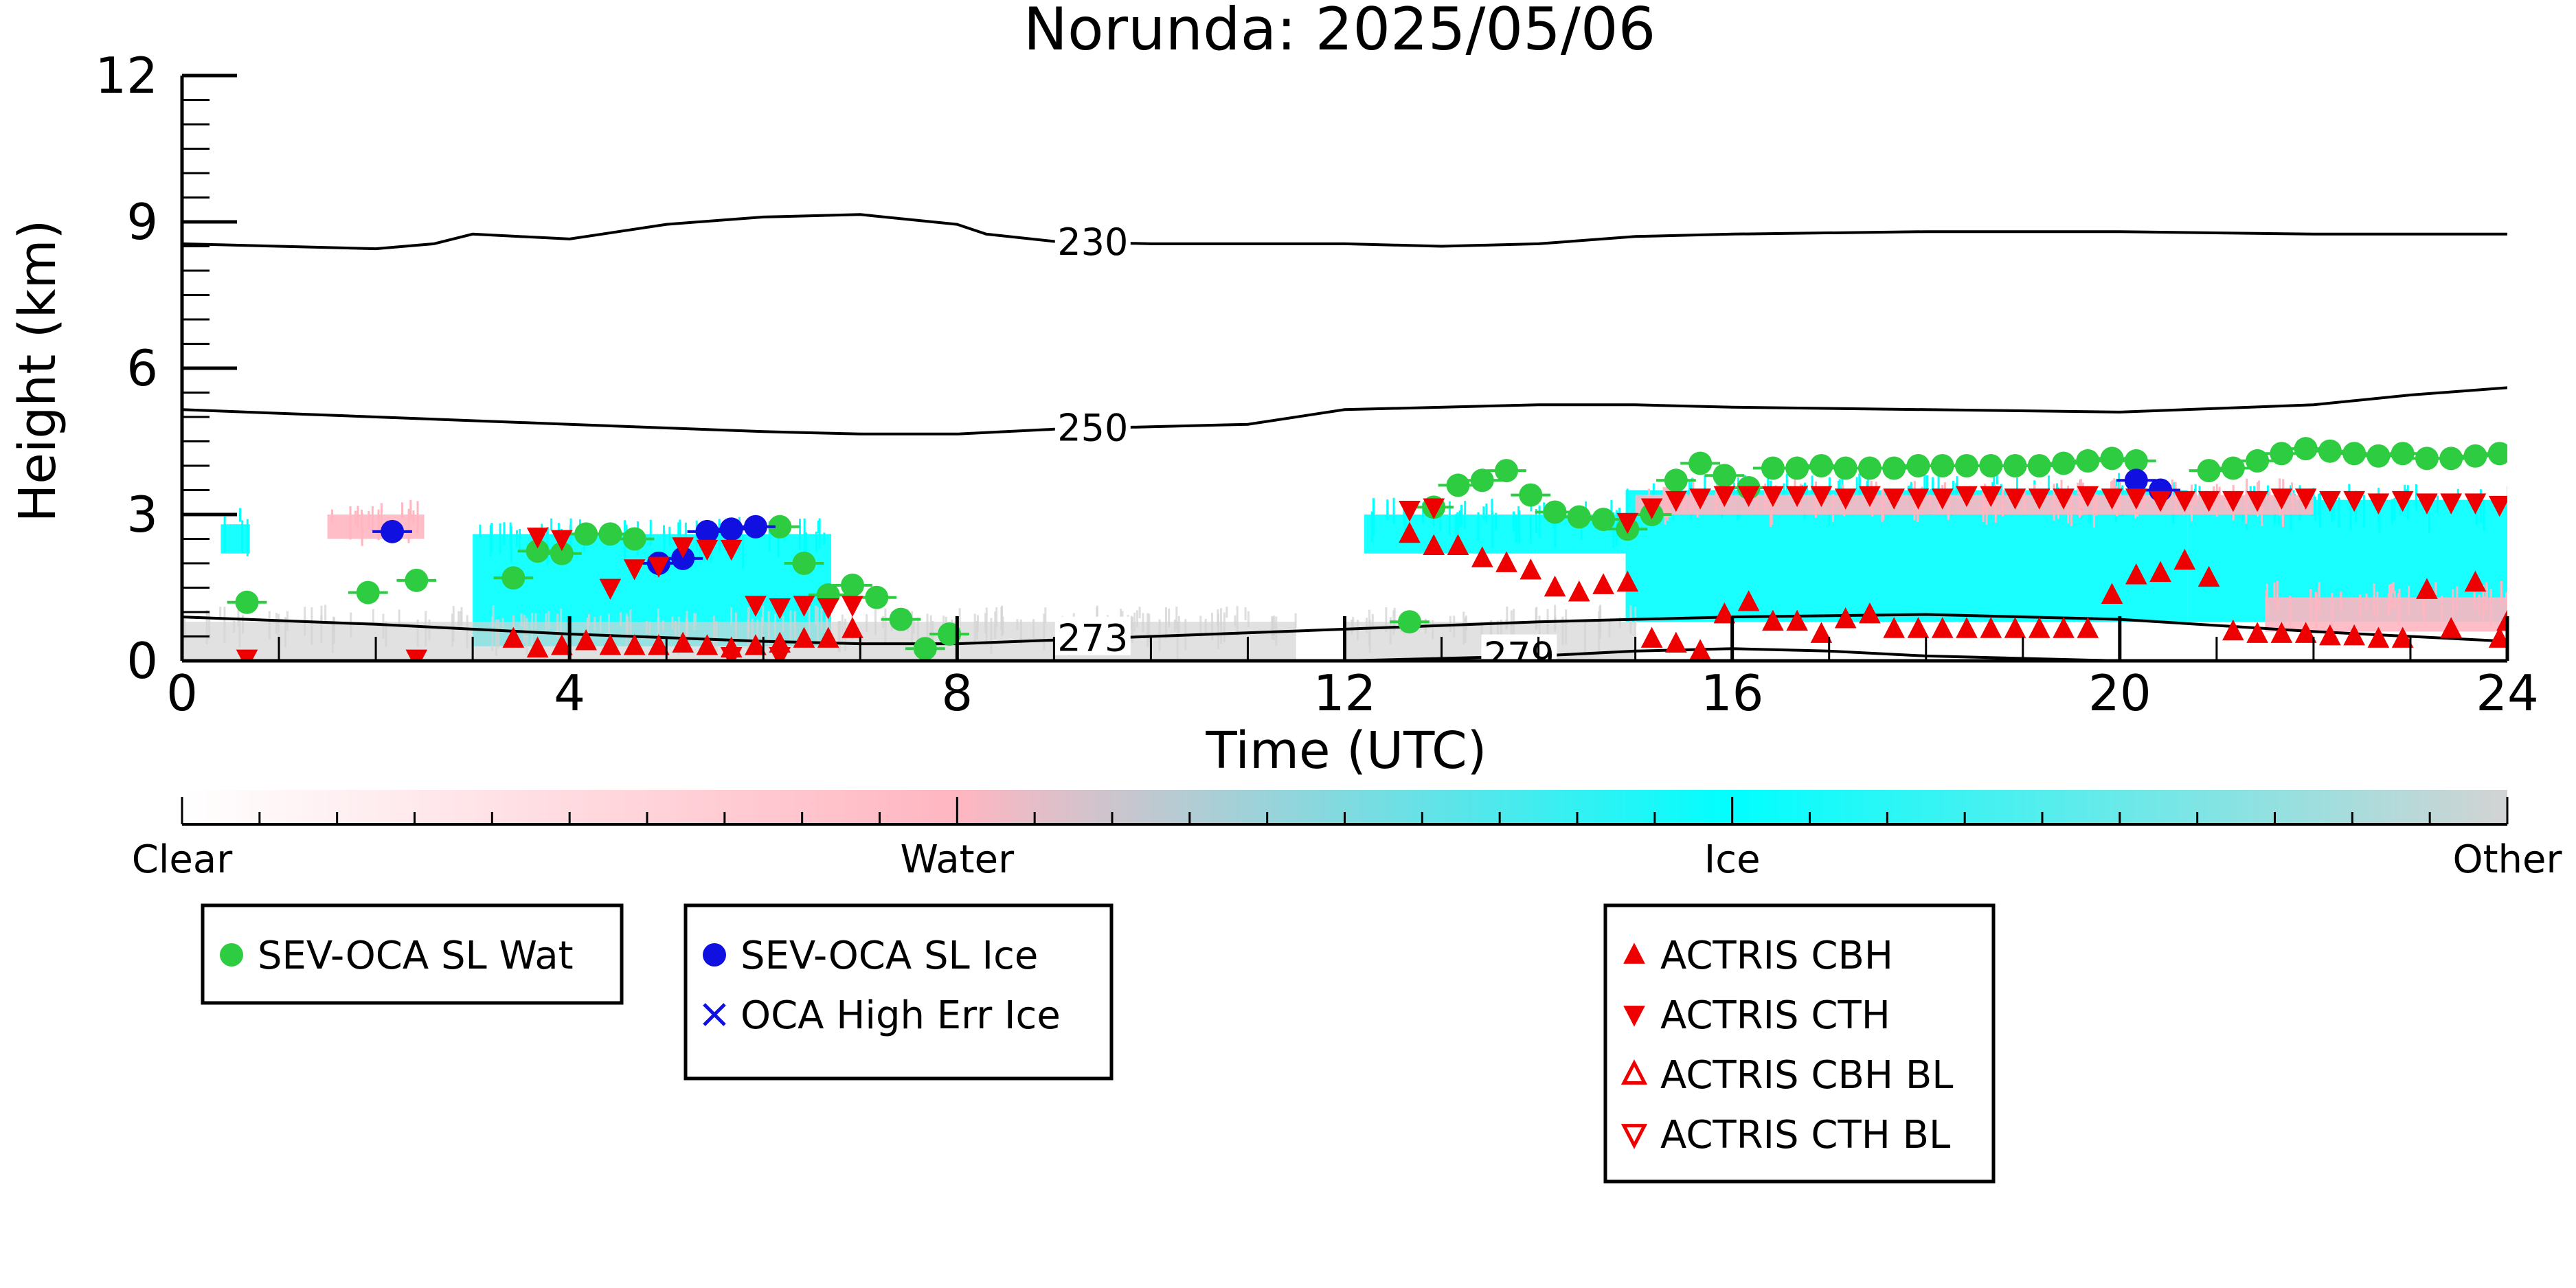 Image resolution: width=2576 pixels, height=1288 pixels. Describe the element at coordinates (1775, 1015) in the screenshot. I see `legend-label-actris-cth: ACTRIS CTH` at that location.